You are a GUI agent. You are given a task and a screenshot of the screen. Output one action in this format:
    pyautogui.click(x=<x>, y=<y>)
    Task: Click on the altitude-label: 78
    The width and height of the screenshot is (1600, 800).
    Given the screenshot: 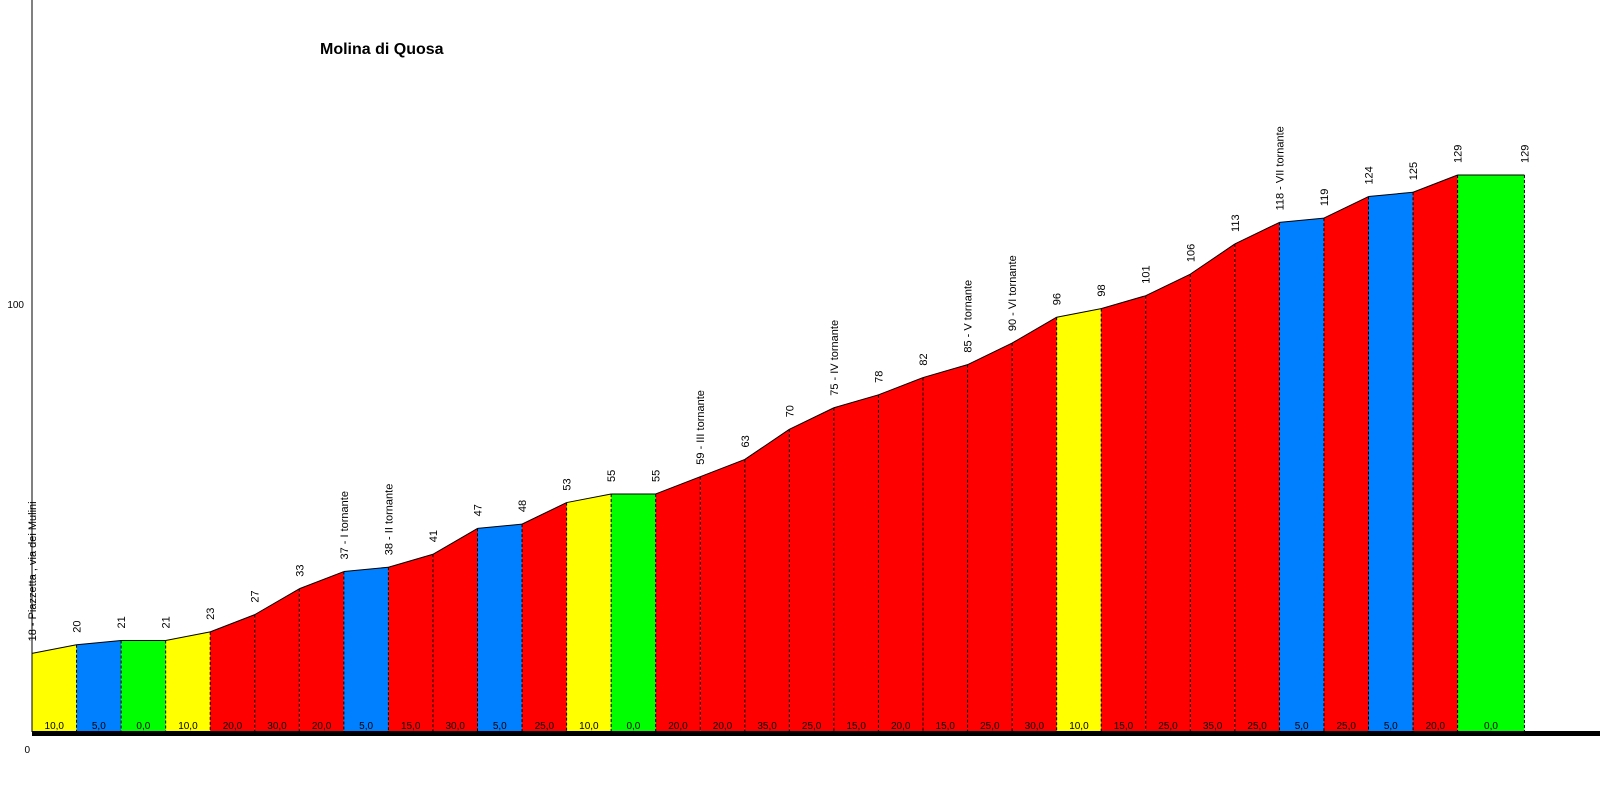 What is the action you would take?
    pyautogui.click(x=879, y=377)
    